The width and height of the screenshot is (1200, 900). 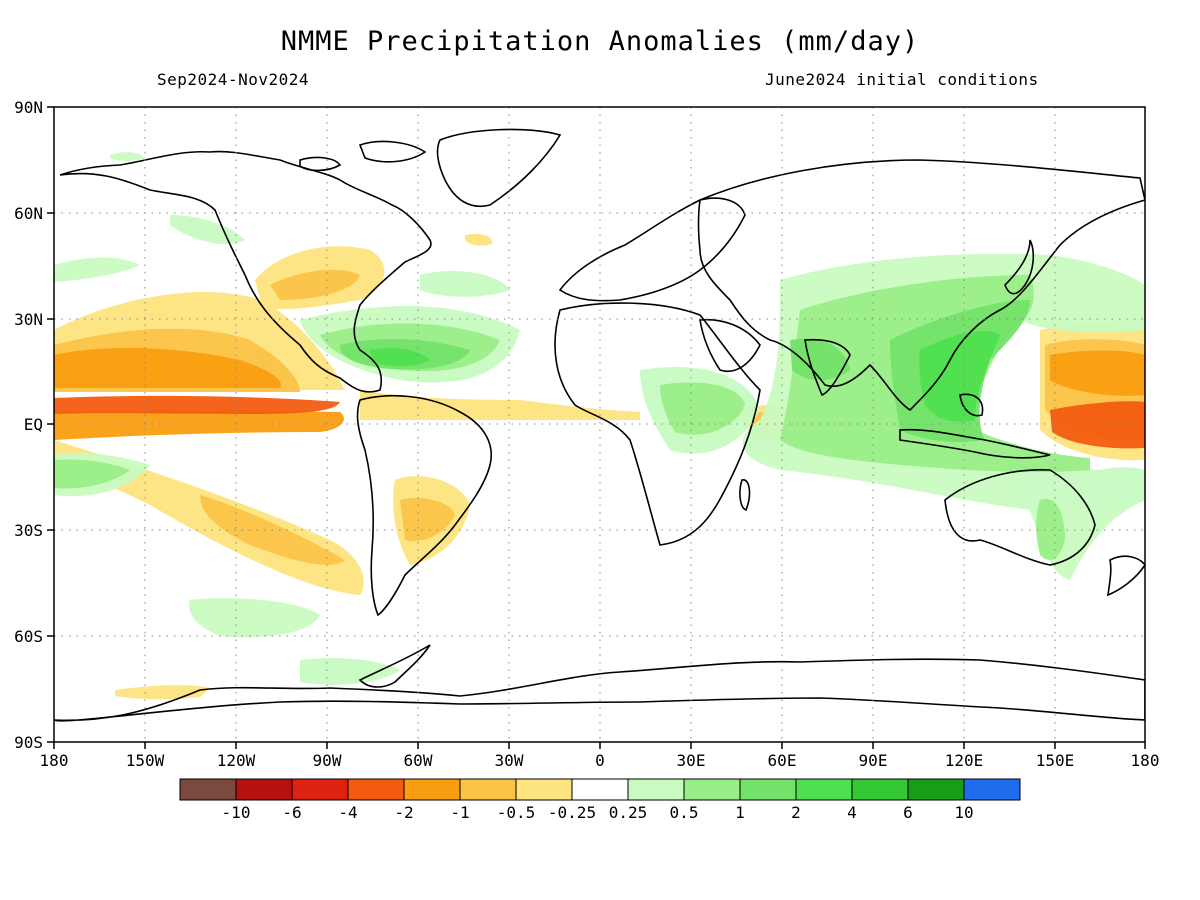 What do you see at coordinates (908, 812) in the screenshot?
I see `colorbar-label: 6` at bounding box center [908, 812].